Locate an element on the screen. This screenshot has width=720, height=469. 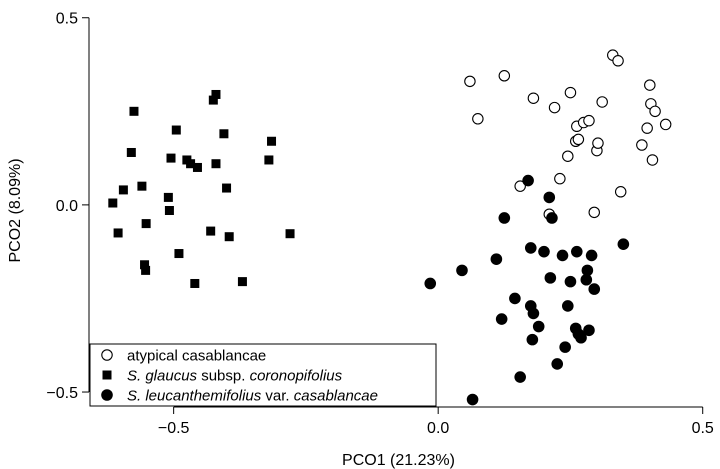
legend-entry: atypical casablancae is located at coordinates (196, 356).